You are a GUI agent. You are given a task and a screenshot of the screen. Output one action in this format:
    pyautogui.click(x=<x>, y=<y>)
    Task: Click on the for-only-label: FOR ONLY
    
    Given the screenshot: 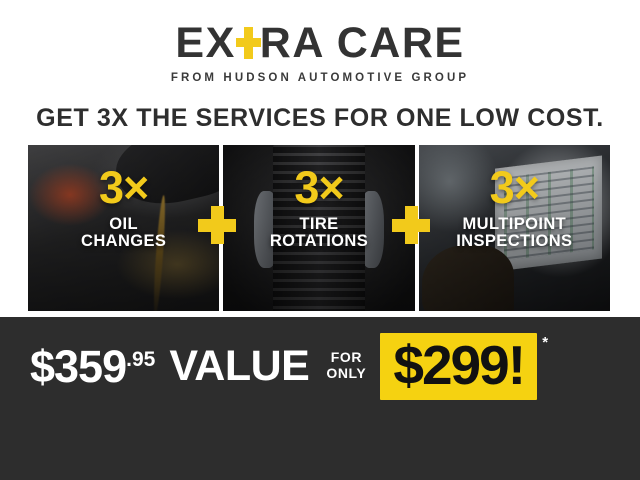 What is the action you would take?
    pyautogui.click(x=346, y=365)
    